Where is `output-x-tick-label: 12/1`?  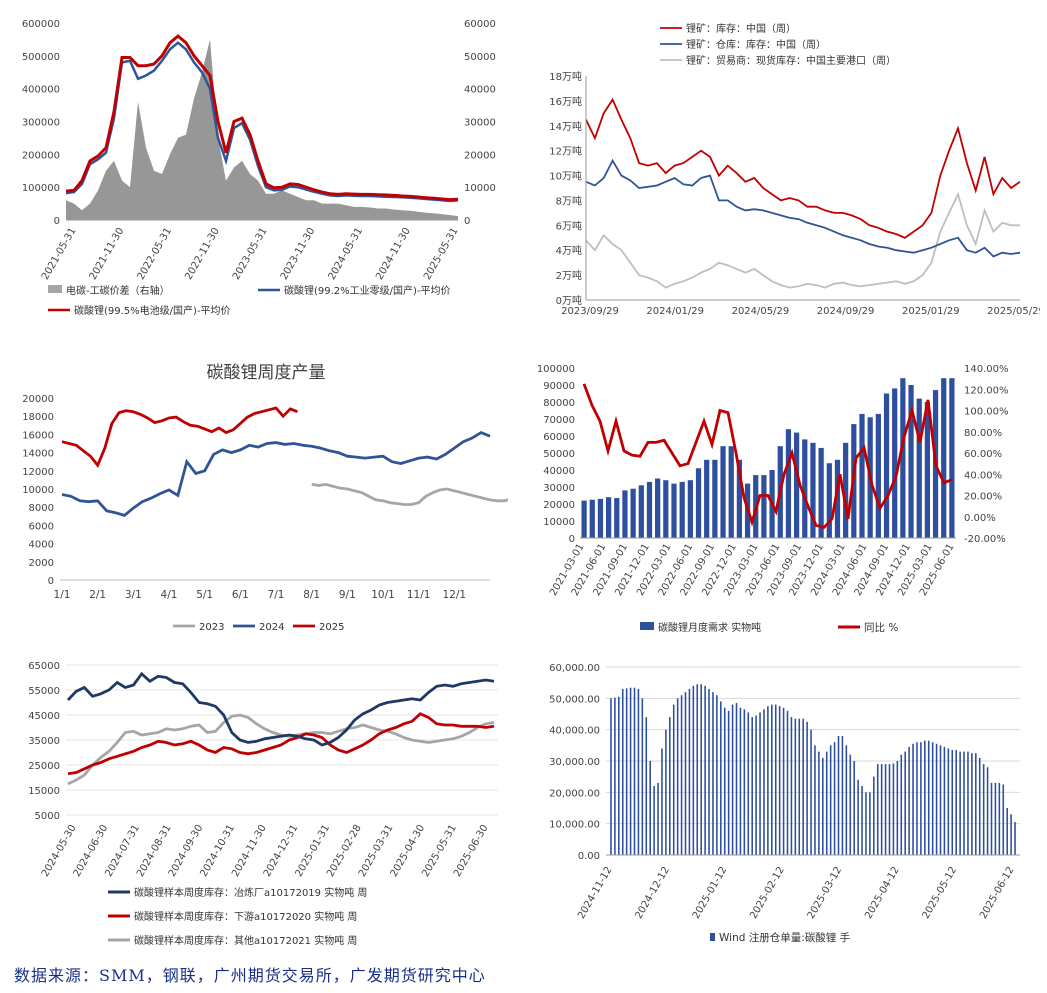
output-x-tick-label: 12/1 is located at coordinates (455, 595).